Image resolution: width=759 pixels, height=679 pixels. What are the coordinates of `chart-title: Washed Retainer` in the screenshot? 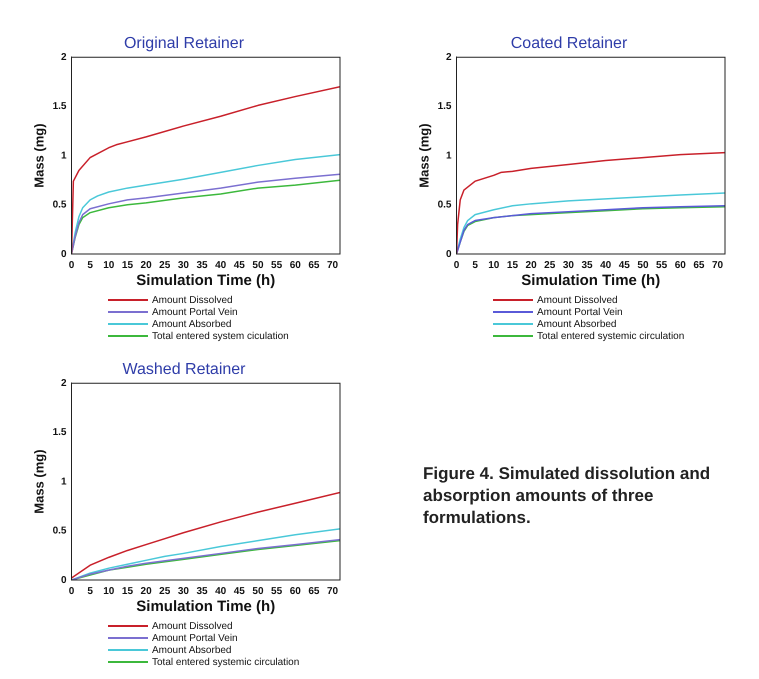 It's located at (184, 369).